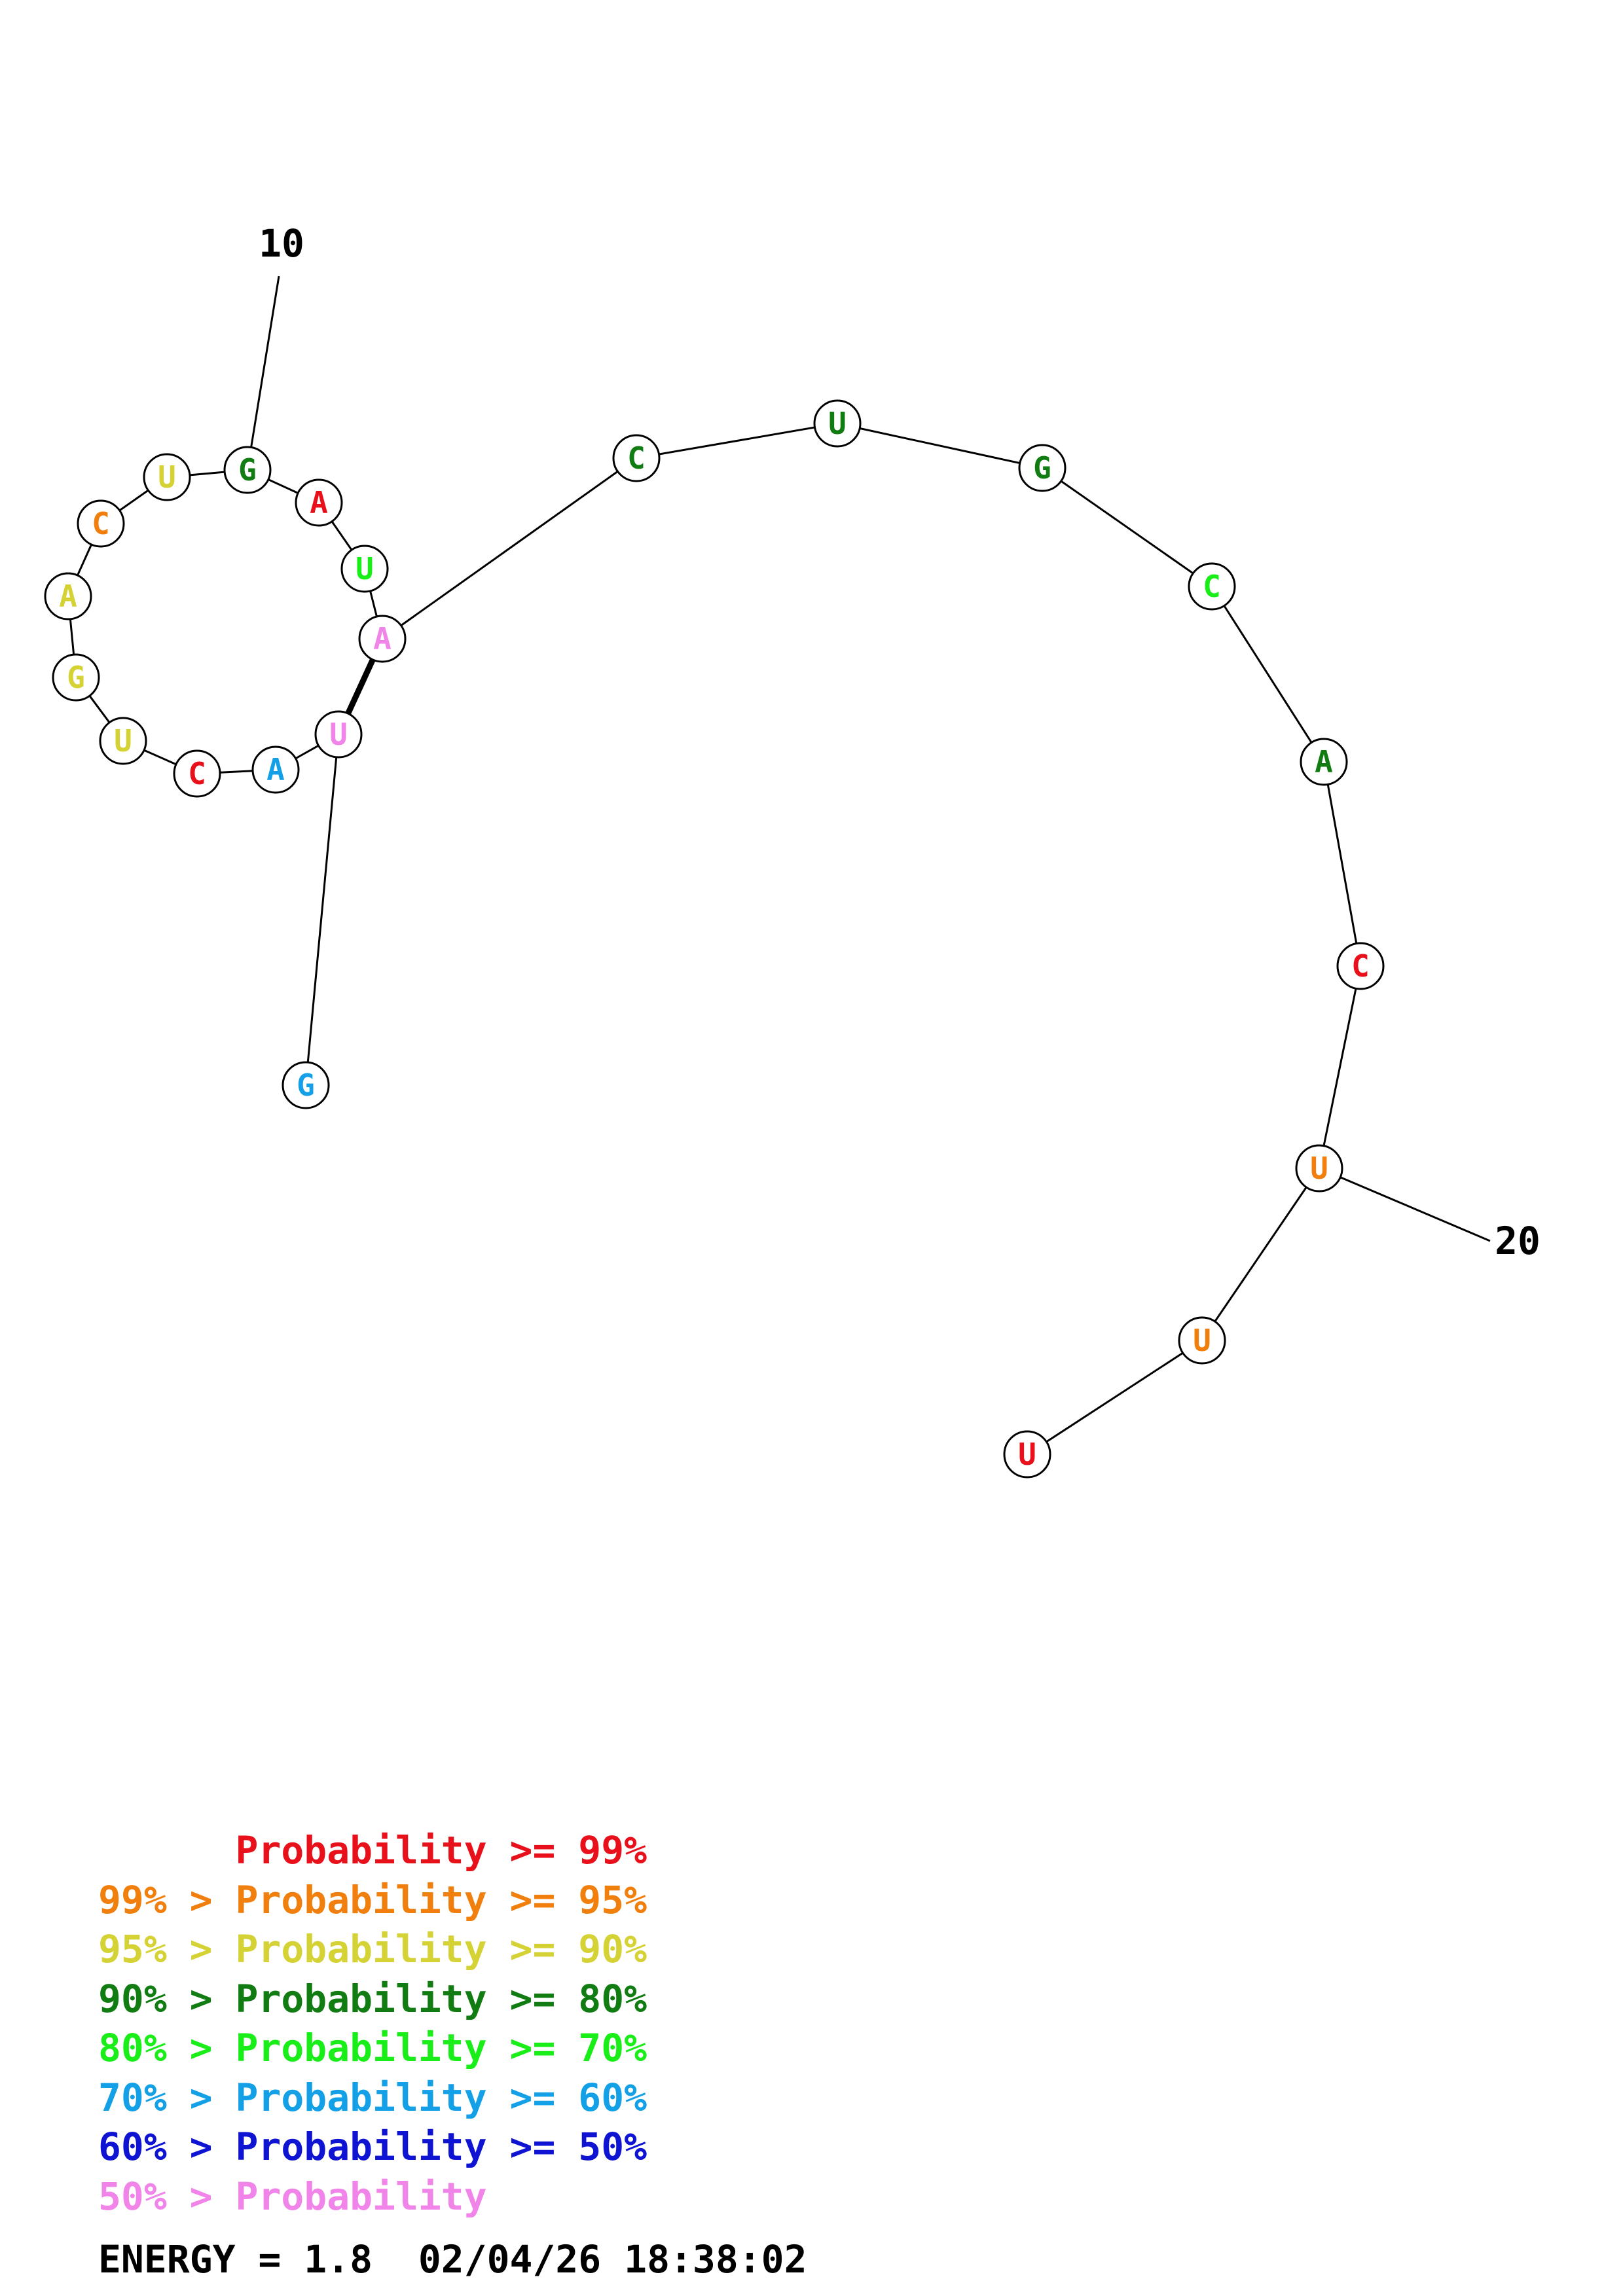 The height and width of the screenshot is (2296, 1623). I want to click on legend-prefix: 95% >, so click(167, 1949).